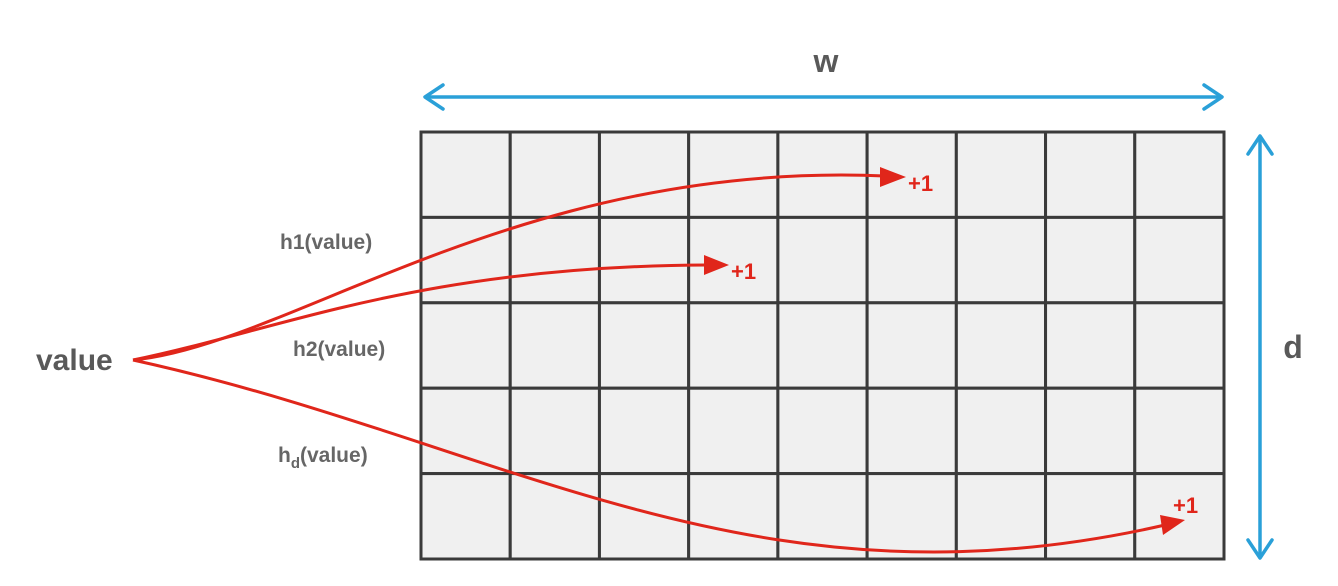  Describe the element at coordinates (339, 349) in the screenshot. I see `hash-h2-label: h2(value)` at that location.